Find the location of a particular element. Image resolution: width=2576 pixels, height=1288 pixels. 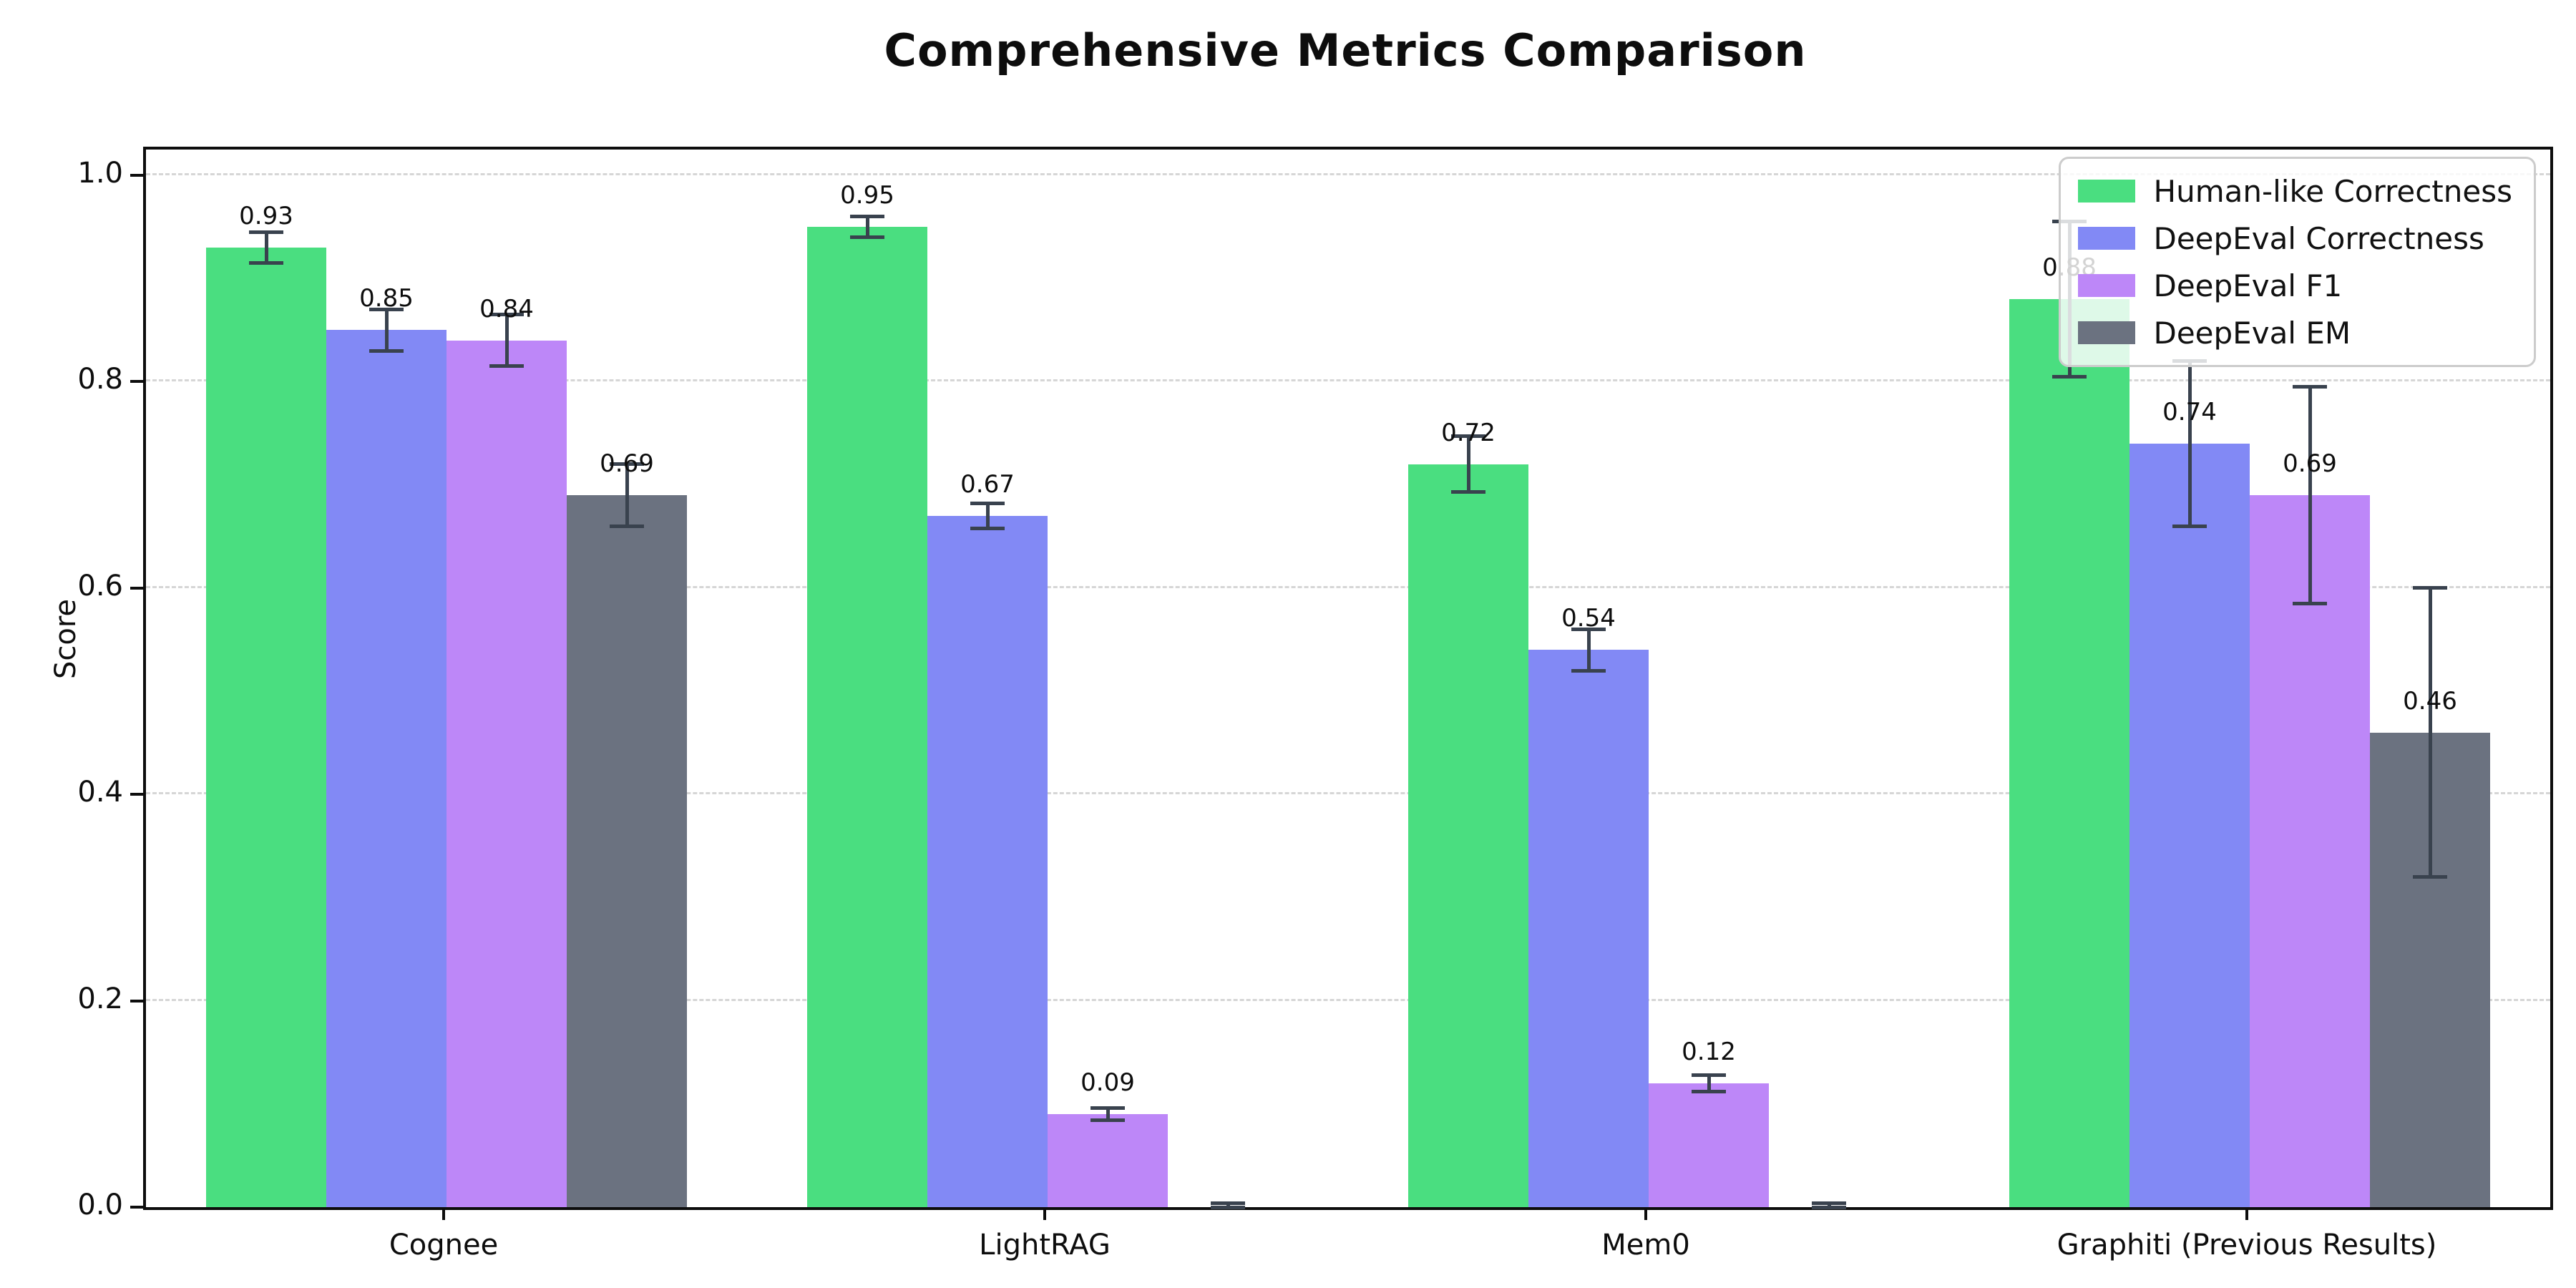

bar-value-label: 0.09 is located at coordinates (1107, 1083).